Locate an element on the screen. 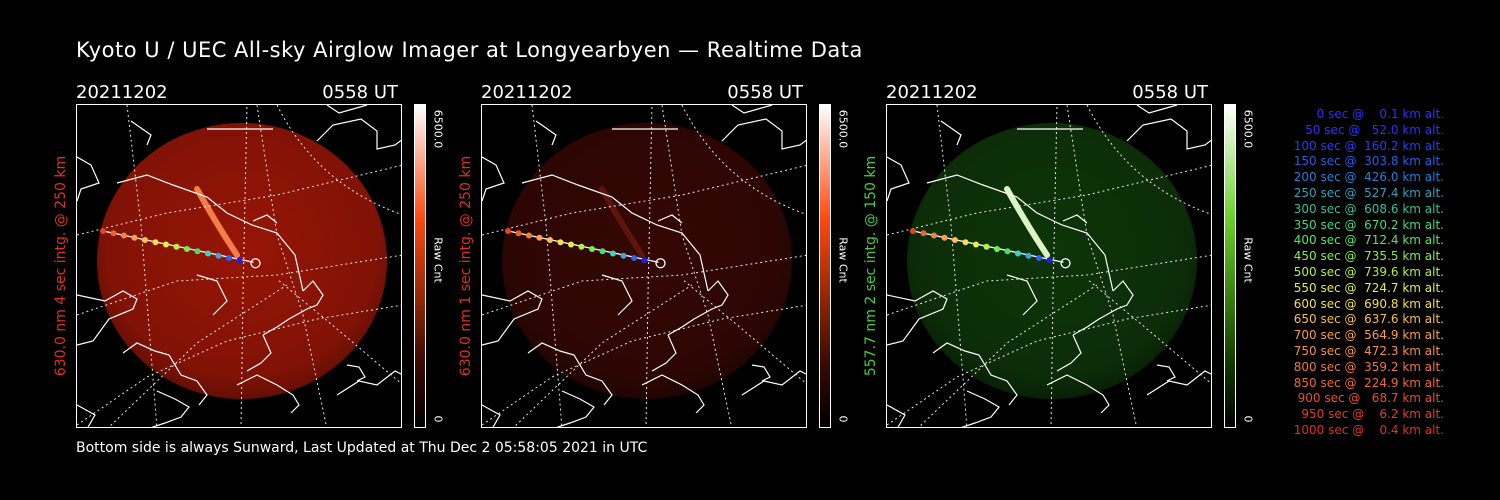 The image size is (1500, 500). station-marker is located at coordinates (1065, 263).